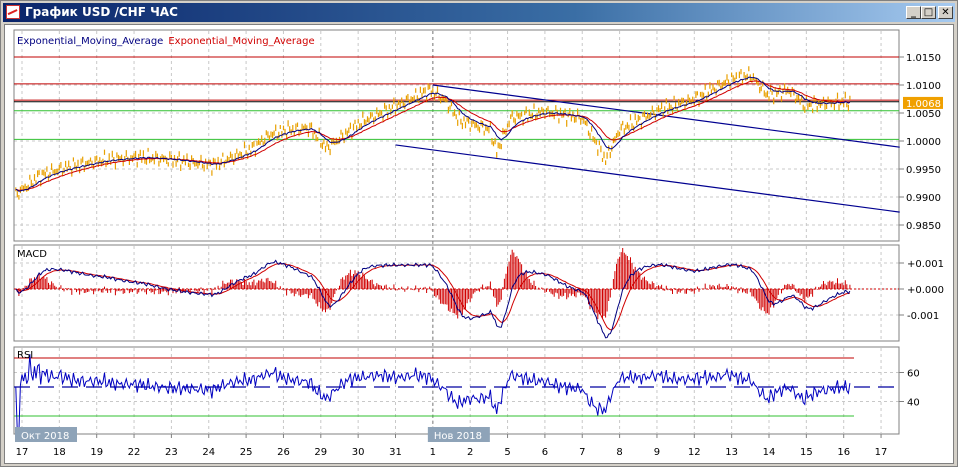 The height and width of the screenshot is (467, 958). What do you see at coordinates (96, 452) in the screenshot?
I see `date-axis-label: 19` at bounding box center [96, 452].